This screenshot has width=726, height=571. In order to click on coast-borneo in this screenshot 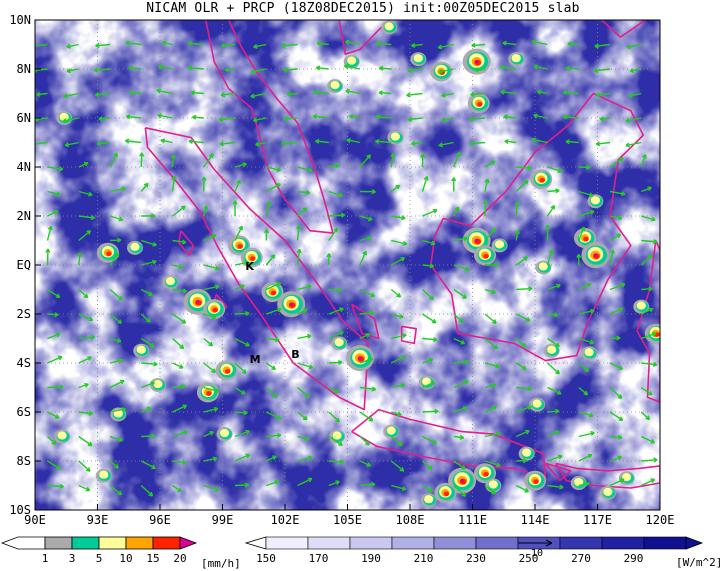, I will do `click(537, 227)`.